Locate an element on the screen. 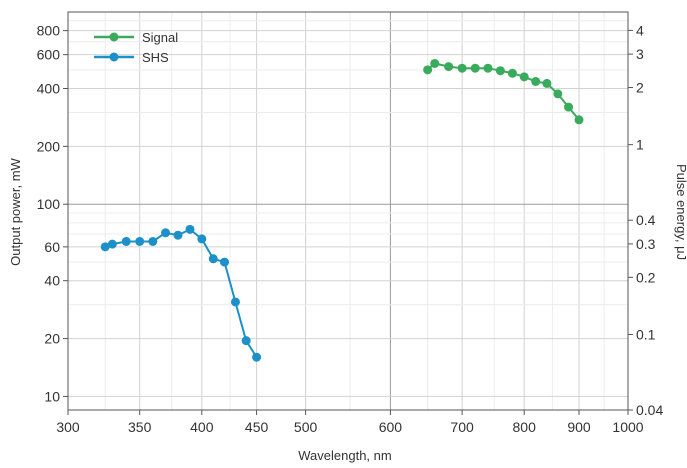 This screenshot has height=468, width=687. y-tick-label: 100 is located at coordinates (49, 204).